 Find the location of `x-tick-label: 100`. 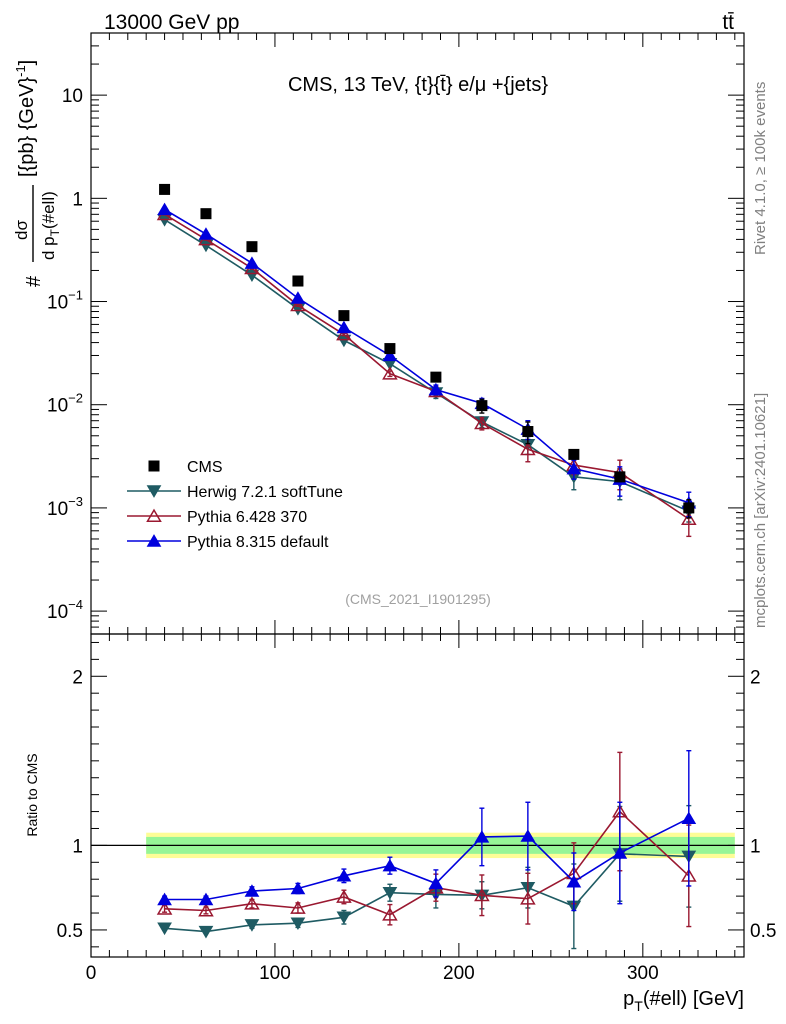

x-tick-label: 100 is located at coordinates (275, 973).